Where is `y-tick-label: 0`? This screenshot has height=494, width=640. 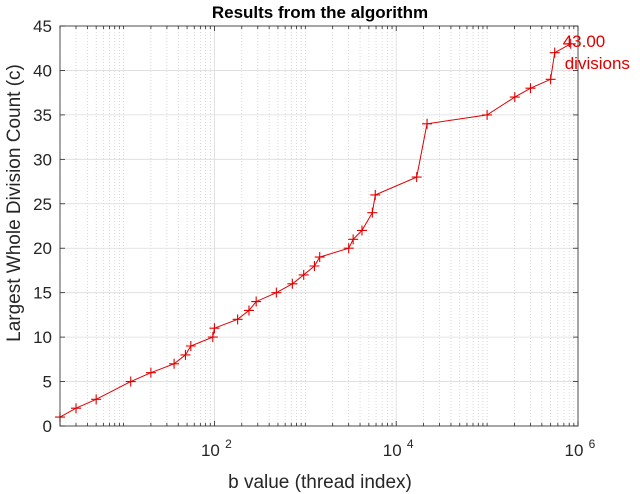
y-tick-label: 0 is located at coordinates (47, 426).